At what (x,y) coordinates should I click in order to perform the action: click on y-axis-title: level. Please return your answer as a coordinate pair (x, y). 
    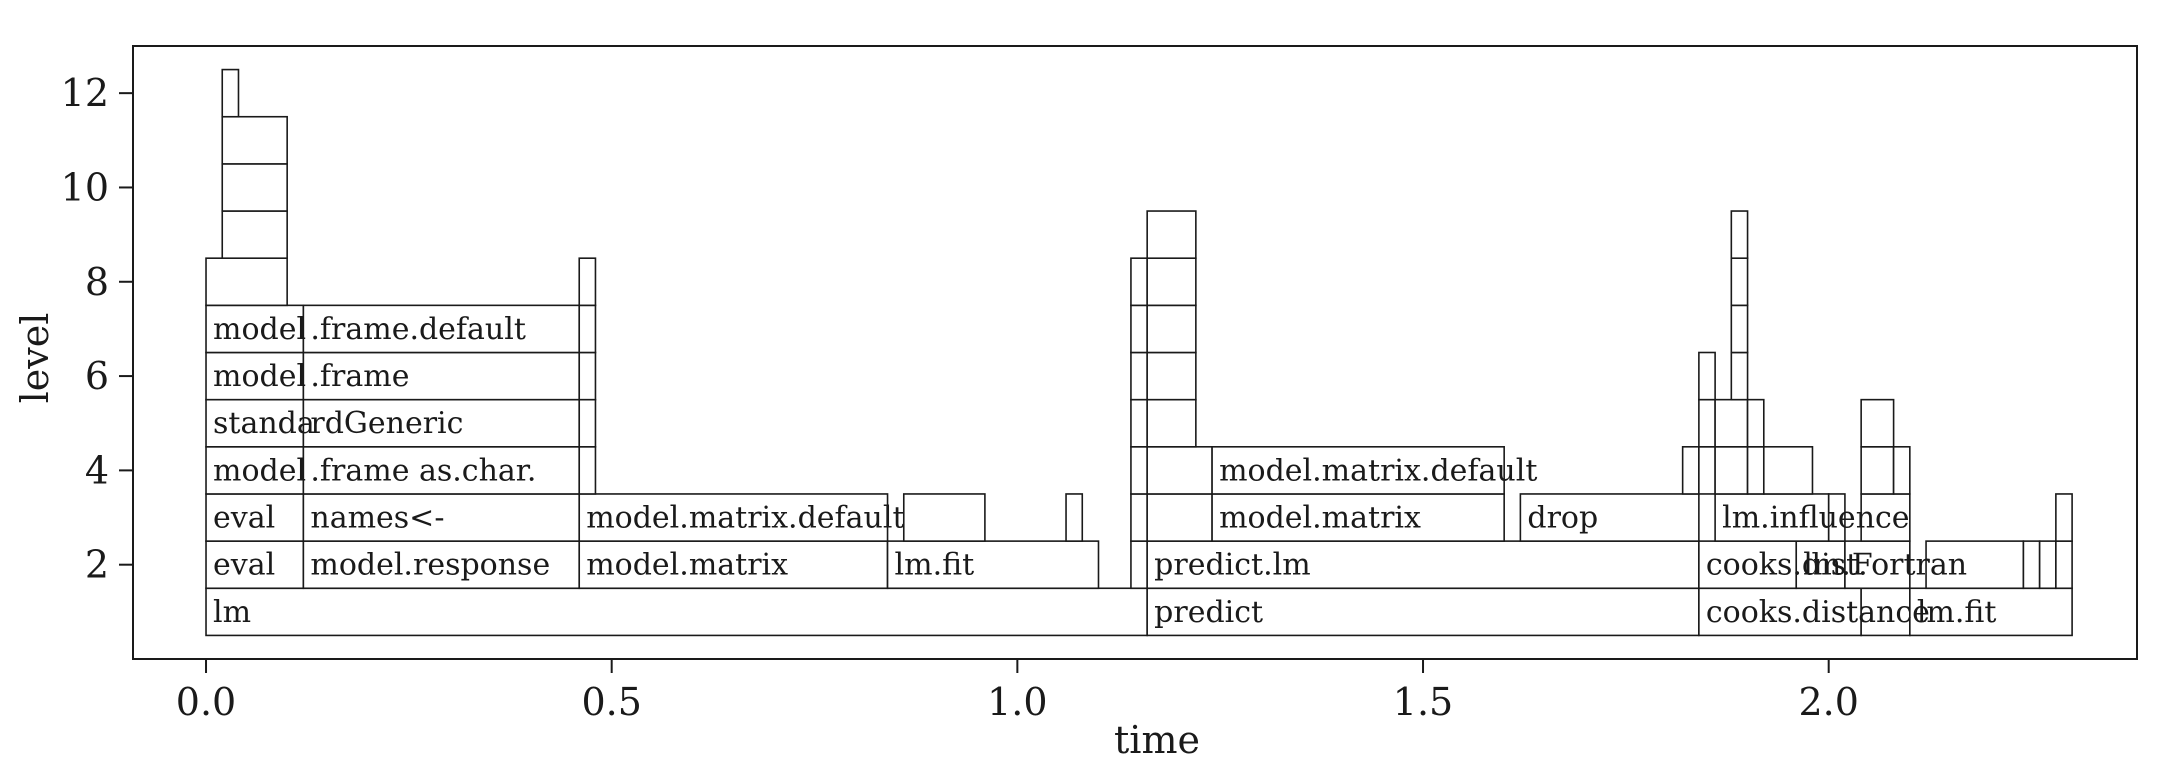
    Looking at the image, I should click on (35, 358).